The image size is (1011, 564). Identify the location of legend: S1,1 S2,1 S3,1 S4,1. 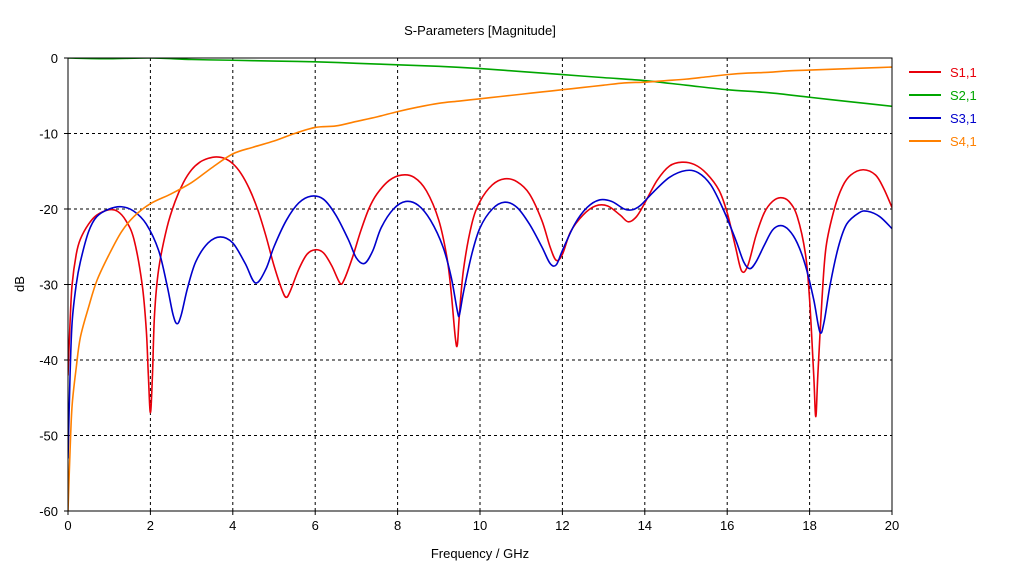
(943, 107).